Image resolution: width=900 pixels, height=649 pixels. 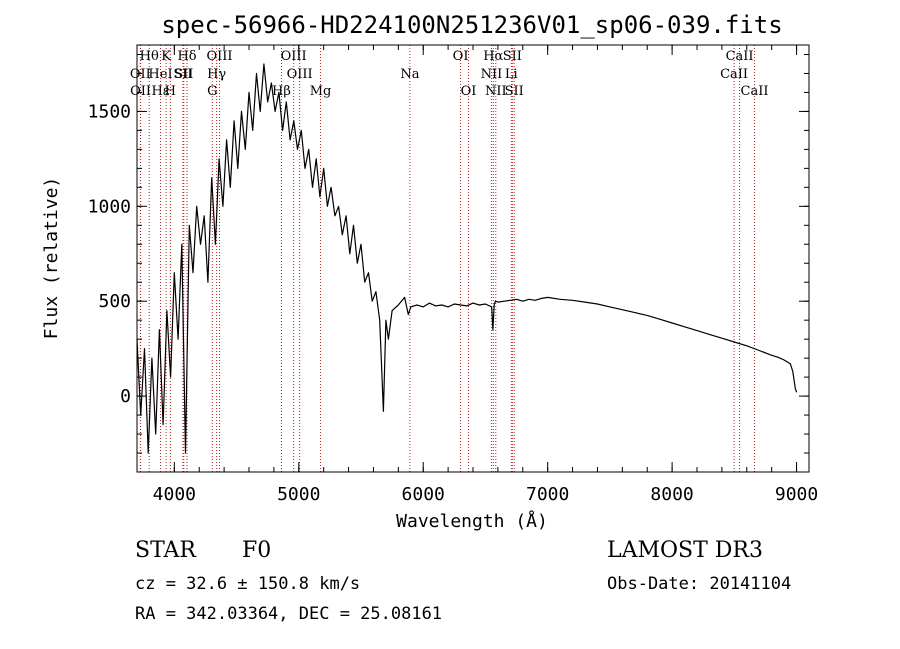 I want to click on line-label-16: Mg, so click(x=321, y=91).